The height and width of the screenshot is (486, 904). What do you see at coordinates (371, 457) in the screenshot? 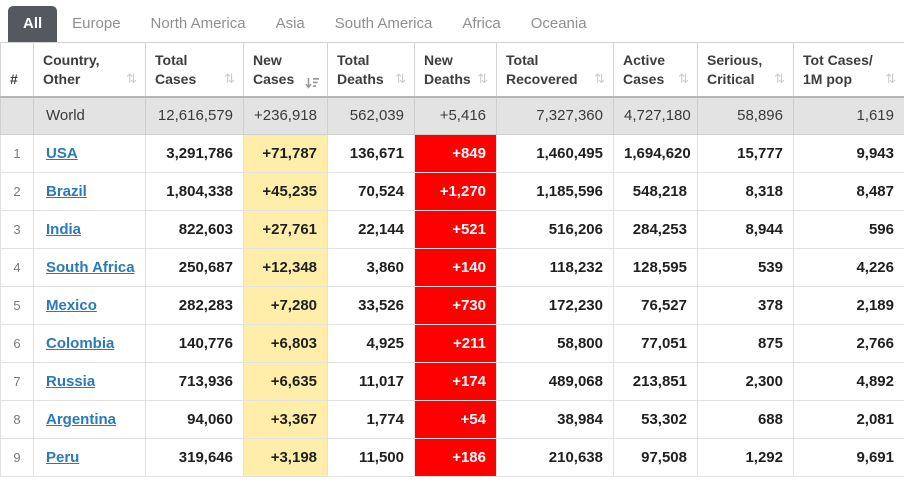
I see `total-deaths-value: 11,500` at bounding box center [371, 457].